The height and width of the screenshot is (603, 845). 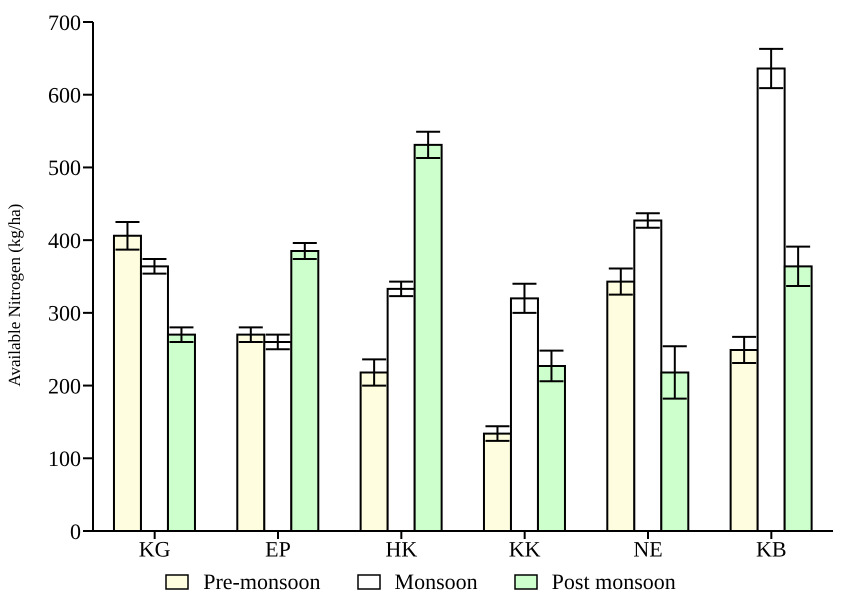 What do you see at coordinates (64, 240) in the screenshot?
I see `y-tick-label: 400` at bounding box center [64, 240].